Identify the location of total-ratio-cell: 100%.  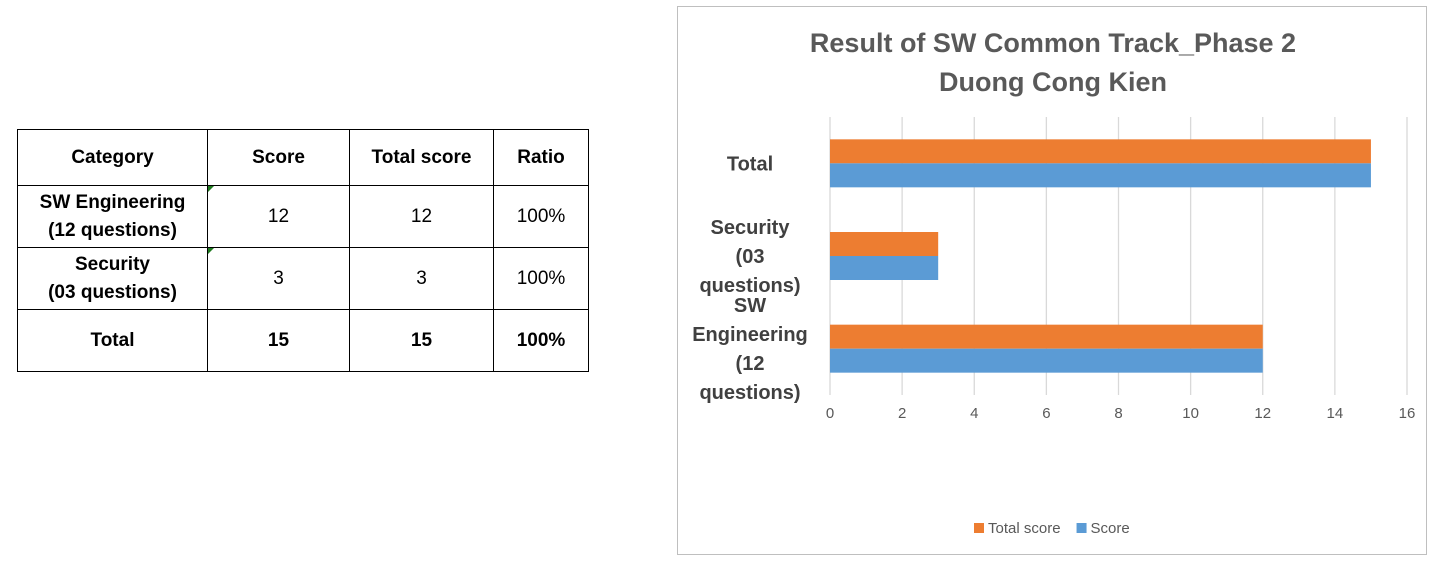
(541, 340).